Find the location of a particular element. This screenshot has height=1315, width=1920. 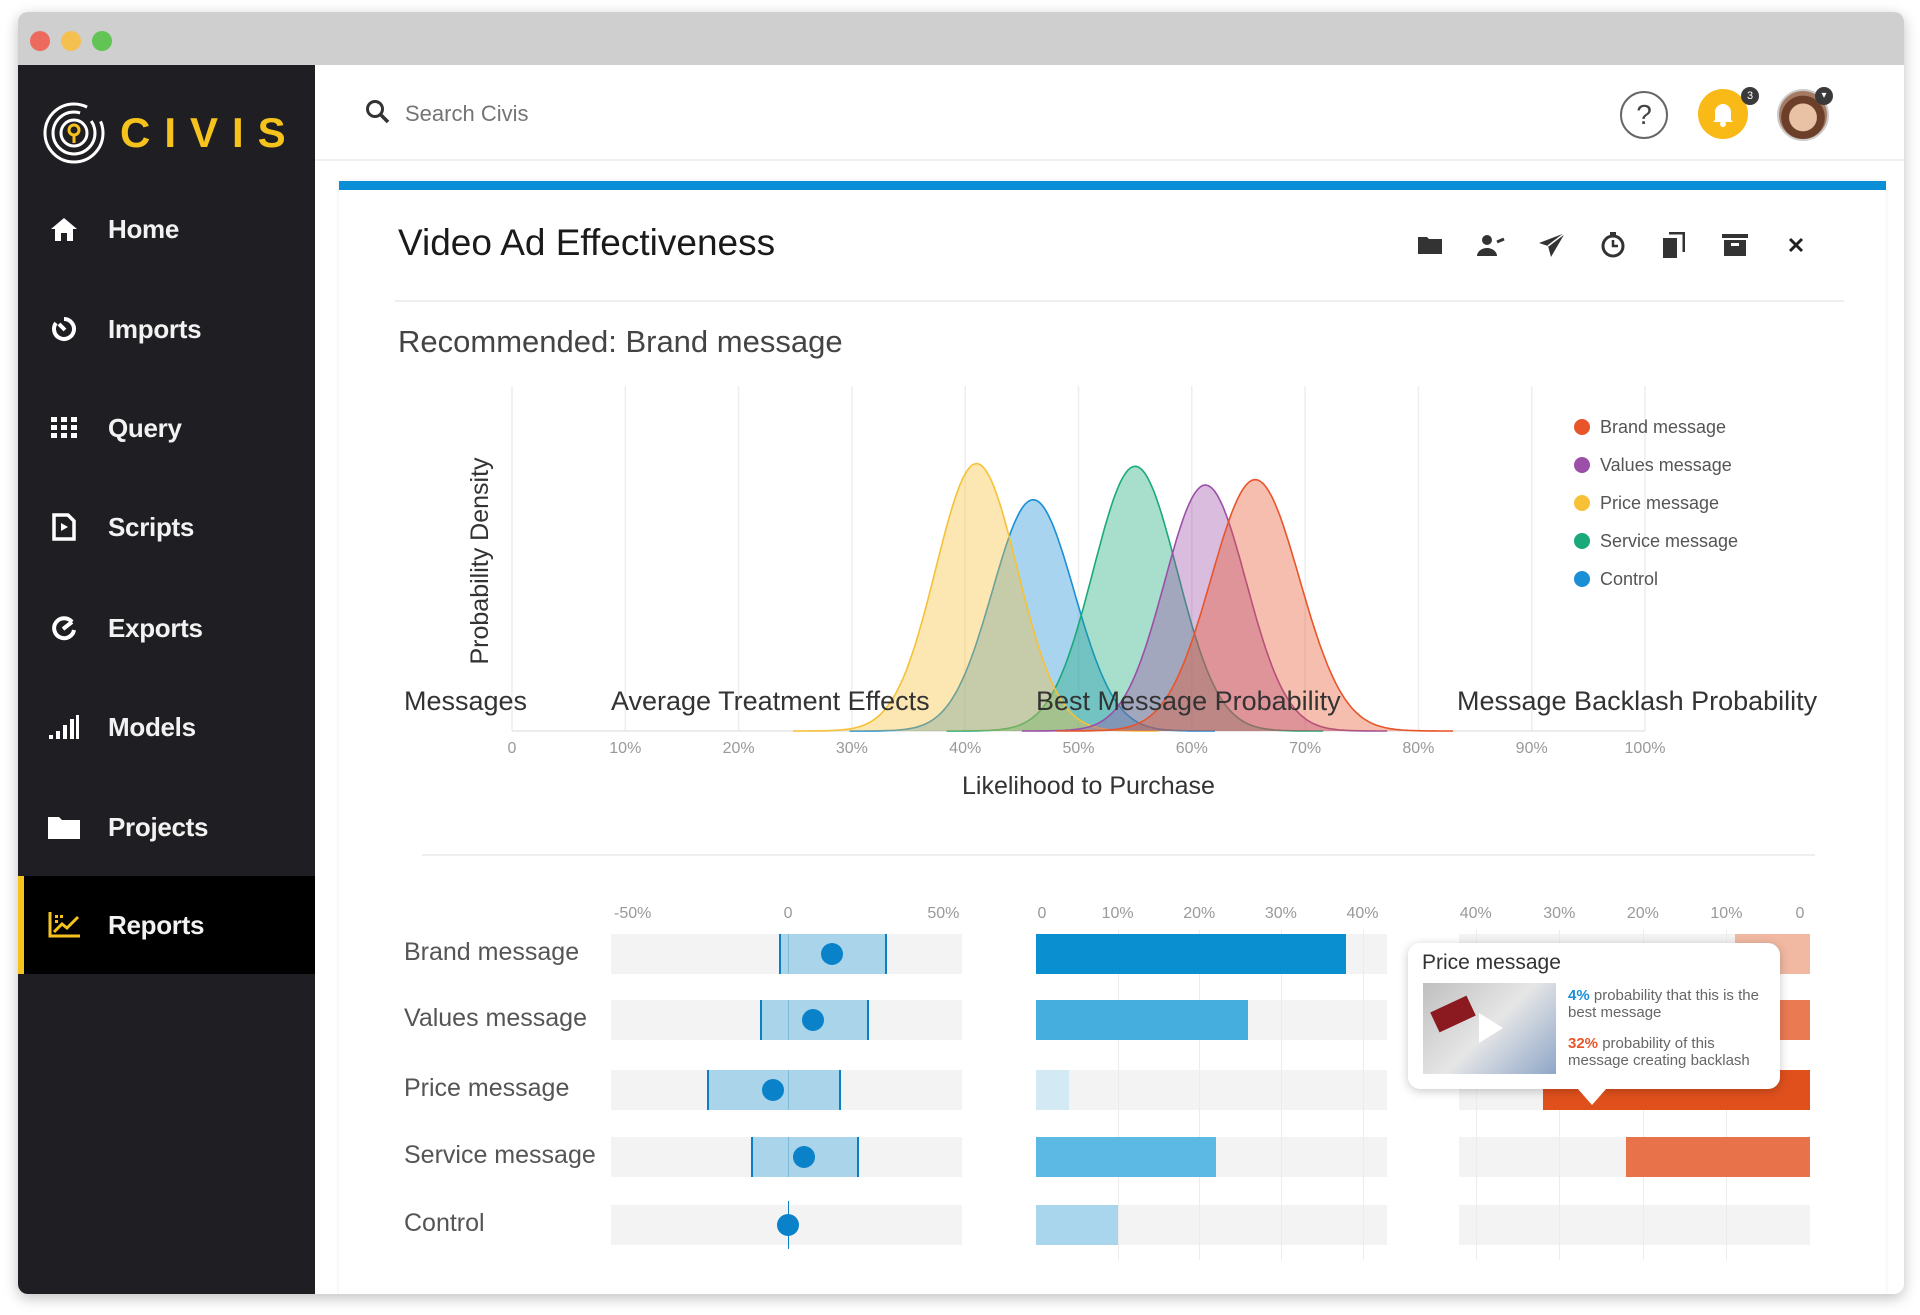

share-user-icon is located at coordinates (1490, 245).